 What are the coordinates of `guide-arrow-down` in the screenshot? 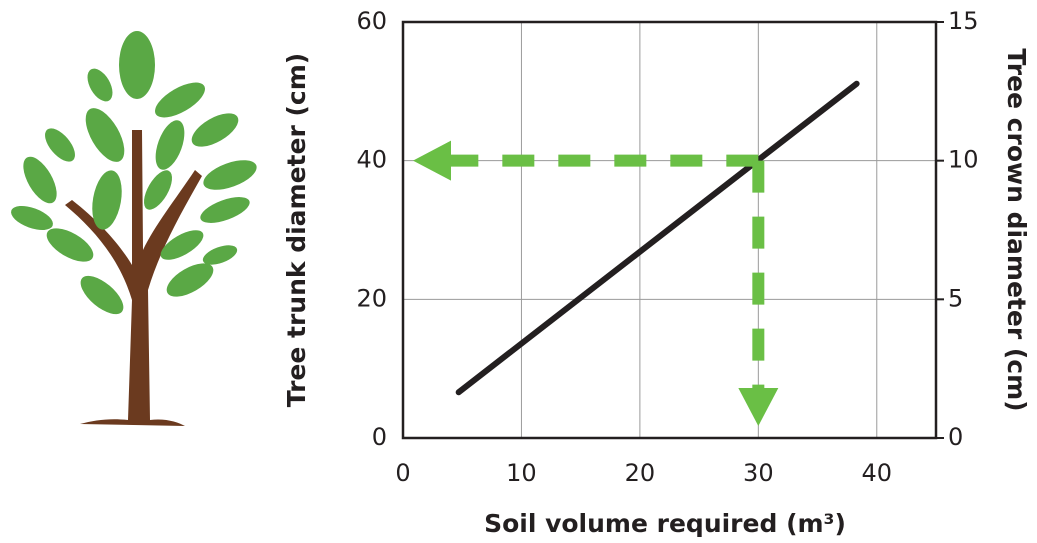 It's located at (758, 407).